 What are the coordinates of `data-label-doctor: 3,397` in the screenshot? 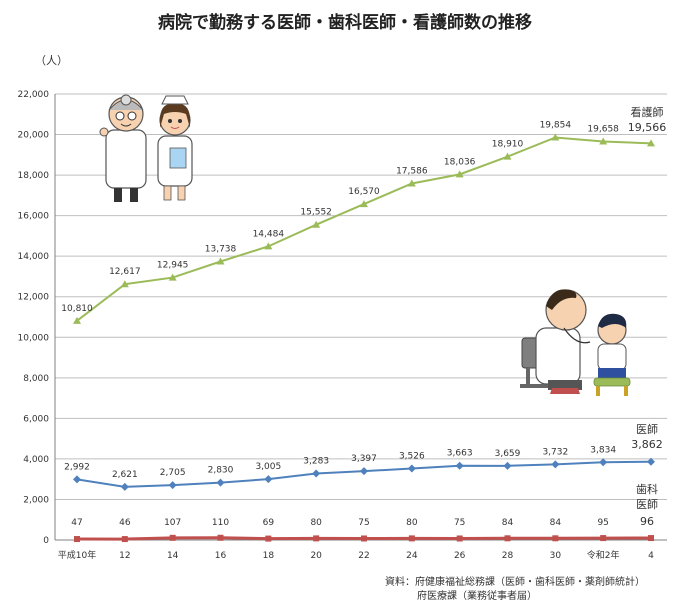 It's located at (364, 459).